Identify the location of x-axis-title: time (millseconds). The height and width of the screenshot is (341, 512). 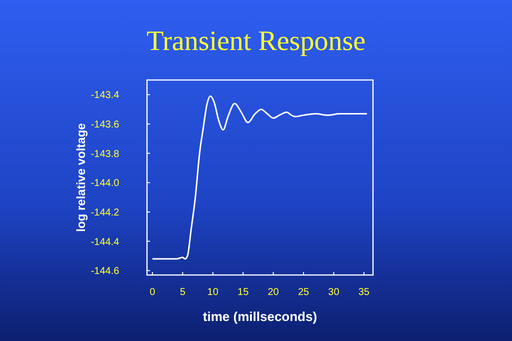
(260, 316).